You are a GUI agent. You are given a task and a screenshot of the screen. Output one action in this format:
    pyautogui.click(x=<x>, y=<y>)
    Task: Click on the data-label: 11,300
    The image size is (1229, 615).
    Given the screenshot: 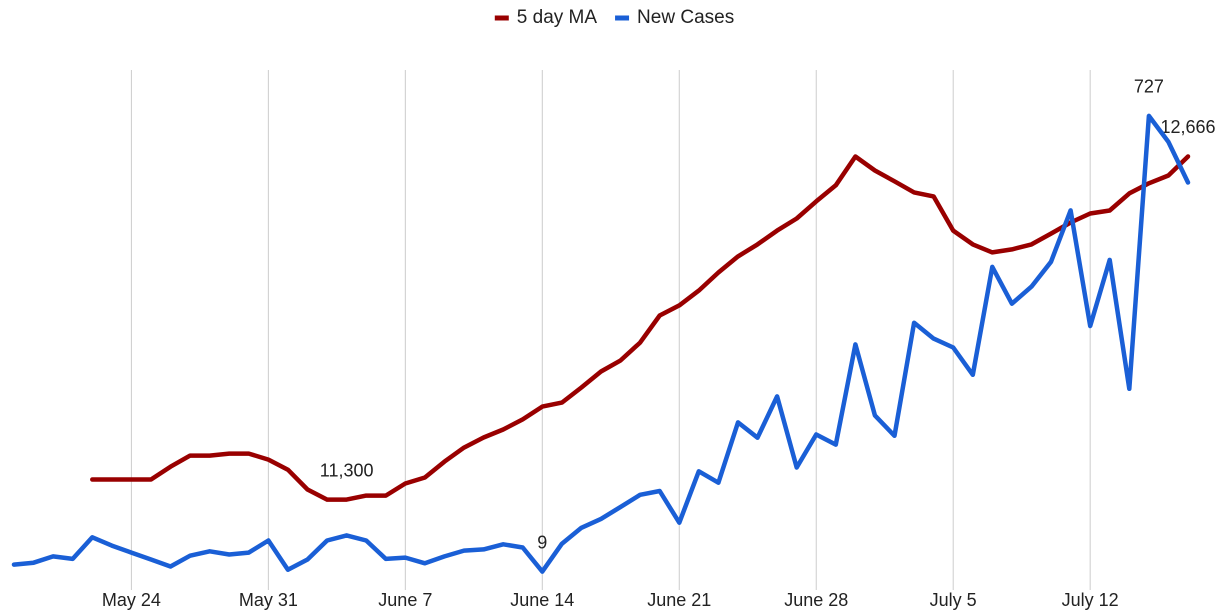 What is the action you would take?
    pyautogui.click(x=347, y=470)
    